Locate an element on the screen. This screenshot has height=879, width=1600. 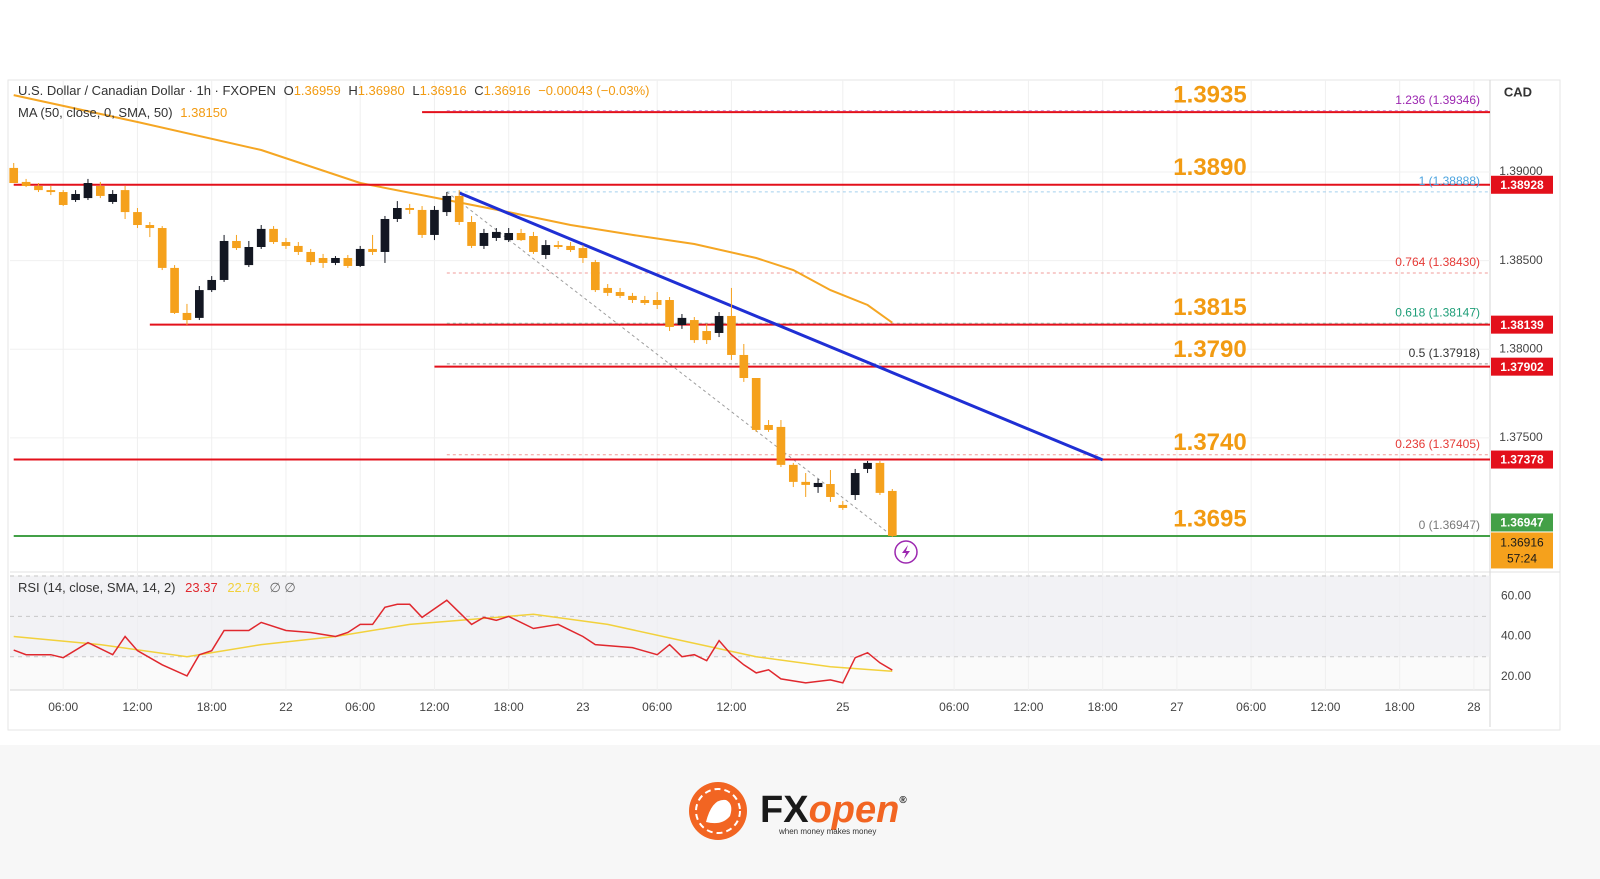
price-box-label: 1.37902 is located at coordinates (1522, 367).